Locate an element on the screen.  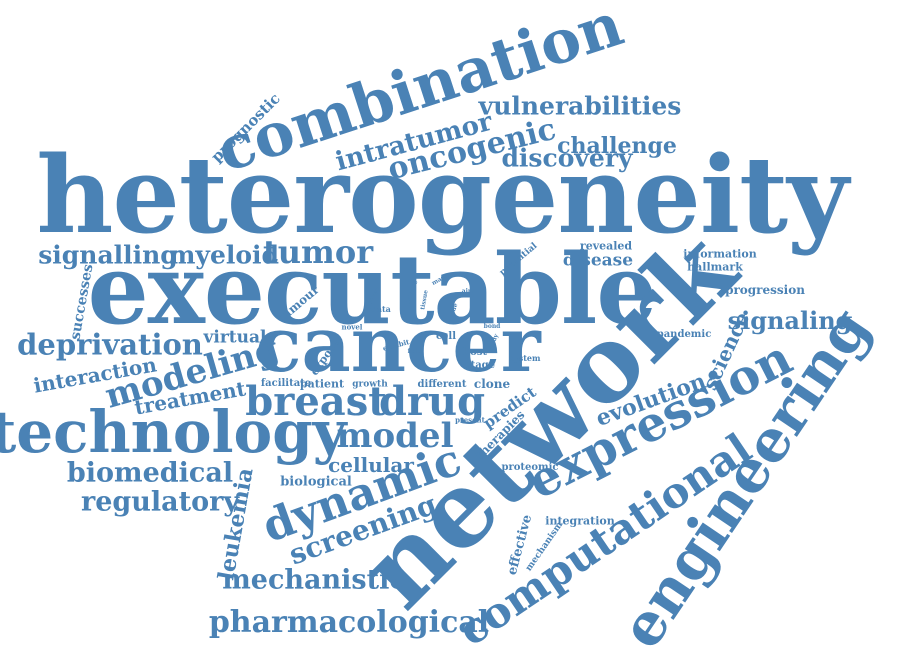
word-pandemic: pandemic is located at coordinates (684, 334).